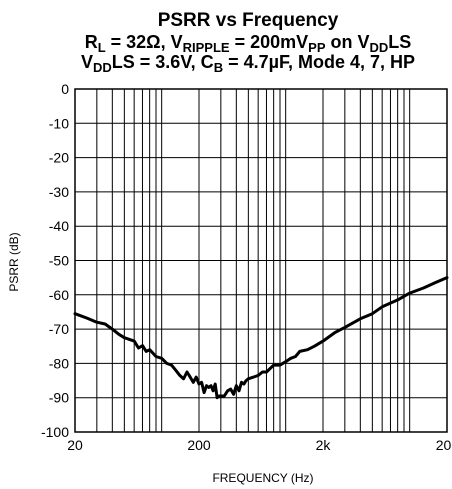 The height and width of the screenshot is (489, 452). What do you see at coordinates (59, 226) in the screenshot?
I see `y-tick-label: -40` at bounding box center [59, 226].